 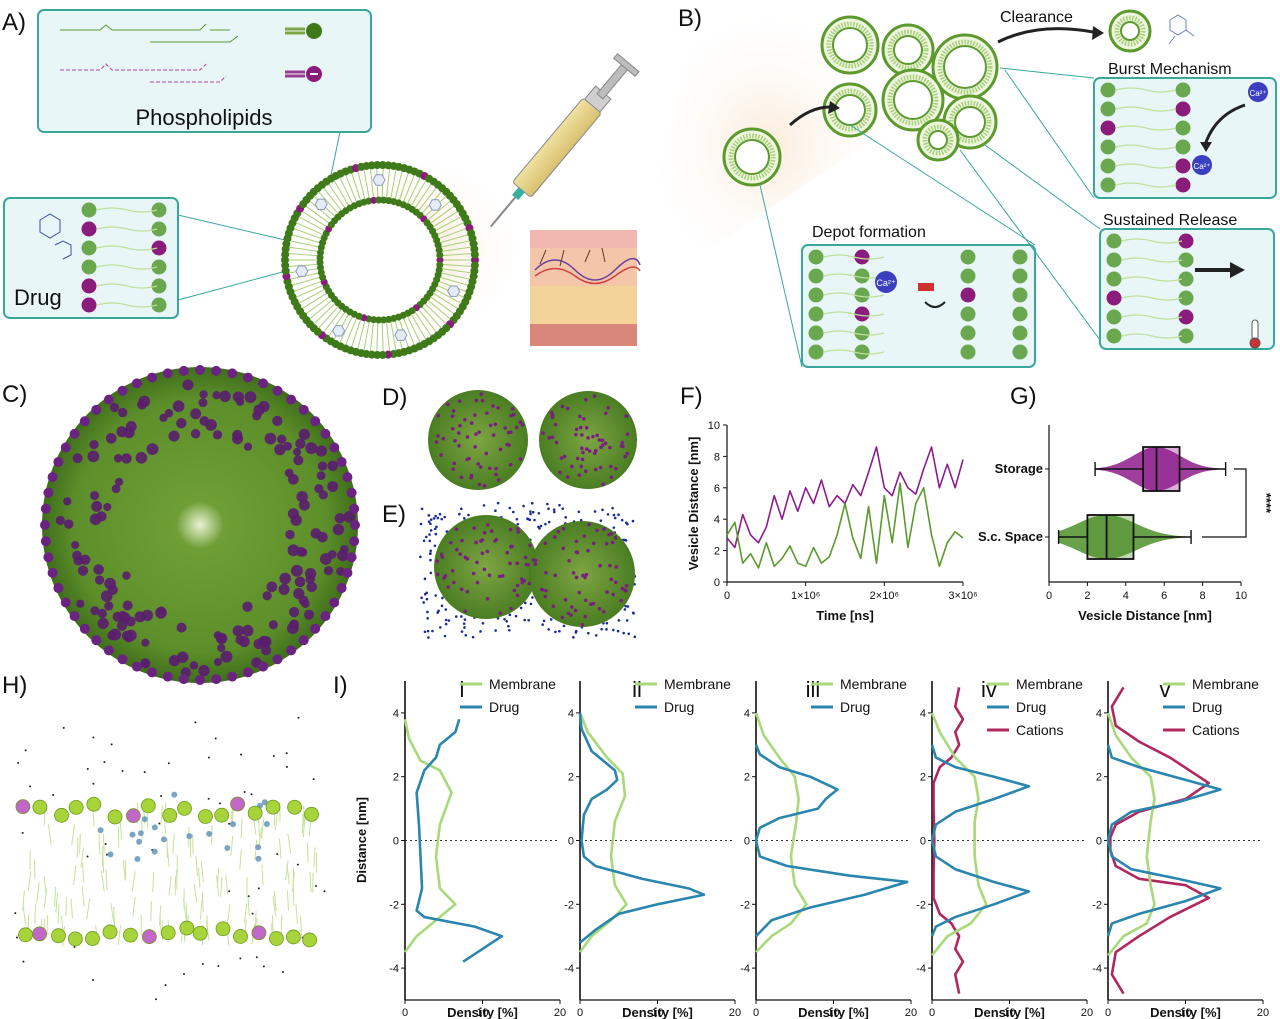 I want to click on category-label: S.c. Space, so click(x=1010, y=536).